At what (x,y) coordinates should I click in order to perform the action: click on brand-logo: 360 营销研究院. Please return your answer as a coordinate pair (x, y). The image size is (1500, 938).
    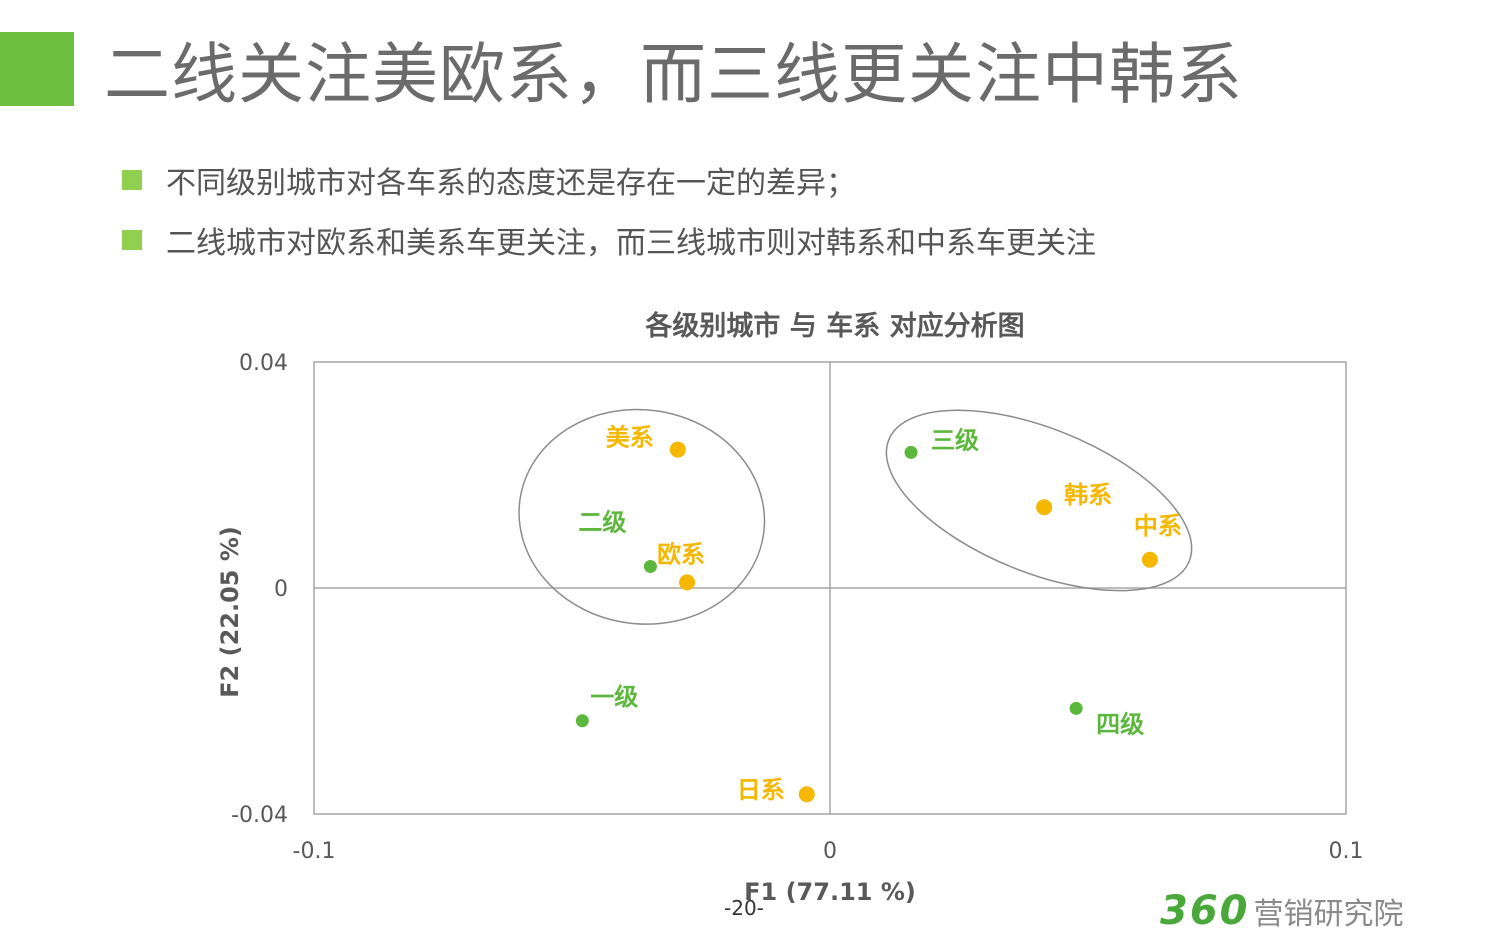
    Looking at the image, I should click on (1282, 911).